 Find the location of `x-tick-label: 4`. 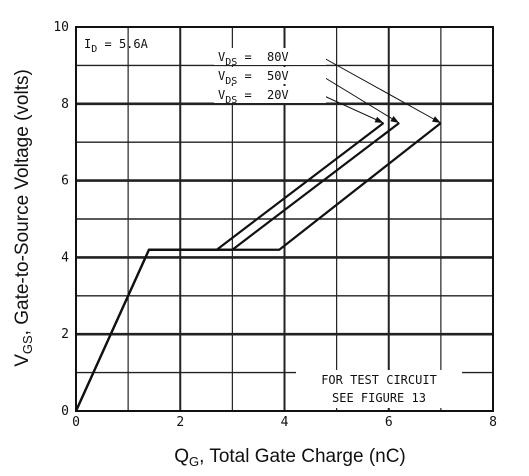

x-tick-label: 4 is located at coordinates (285, 422).